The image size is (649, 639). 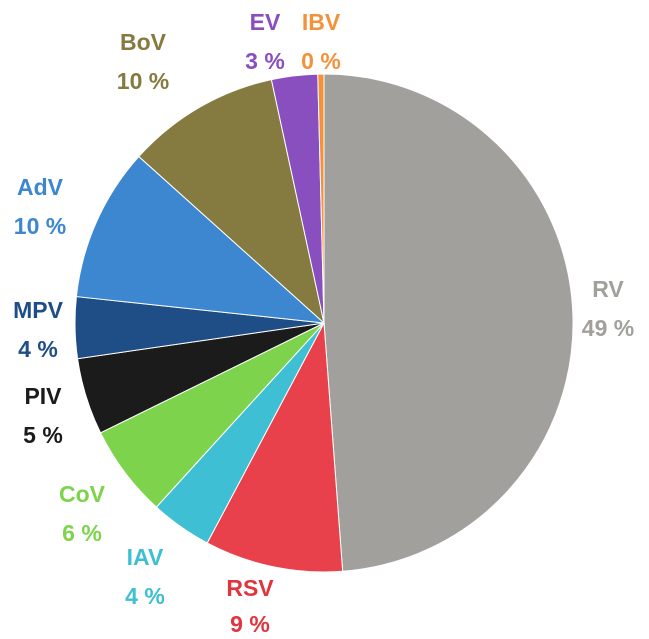 What do you see at coordinates (145, 596) in the screenshot?
I see `slice-value-iav: 4 %` at bounding box center [145, 596].